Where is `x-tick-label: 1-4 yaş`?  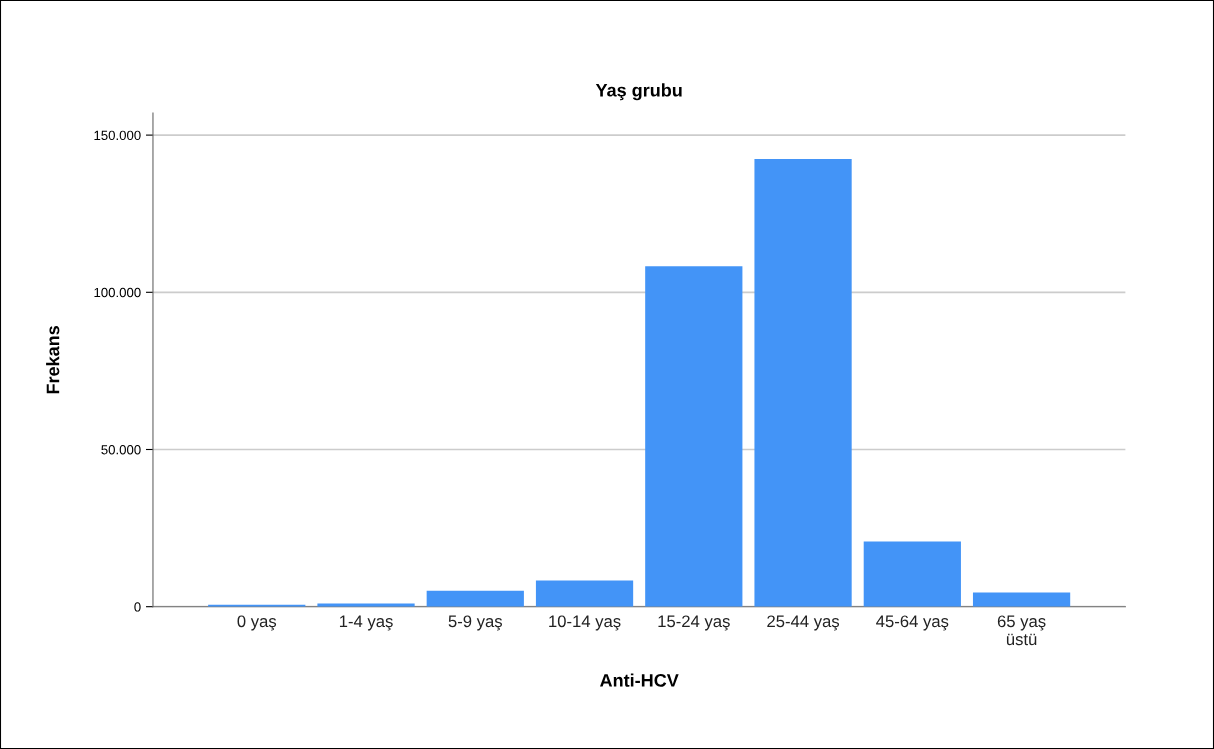 x-tick-label: 1-4 yaş is located at coordinates (366, 623).